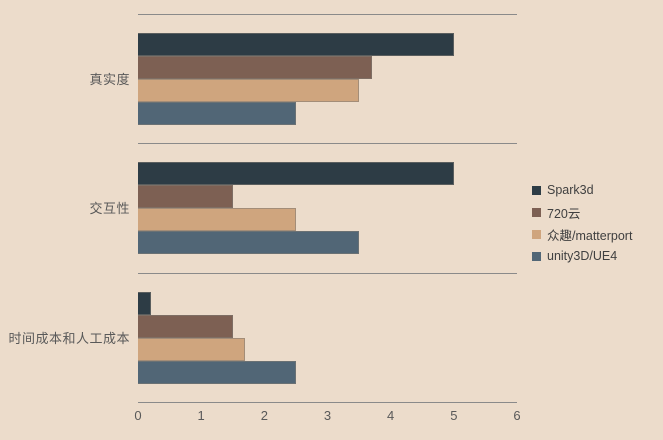 Image resolution: width=663 pixels, height=440 pixels. Describe the element at coordinates (138, 415) in the screenshot. I see `x-tick-label: 0` at that location.